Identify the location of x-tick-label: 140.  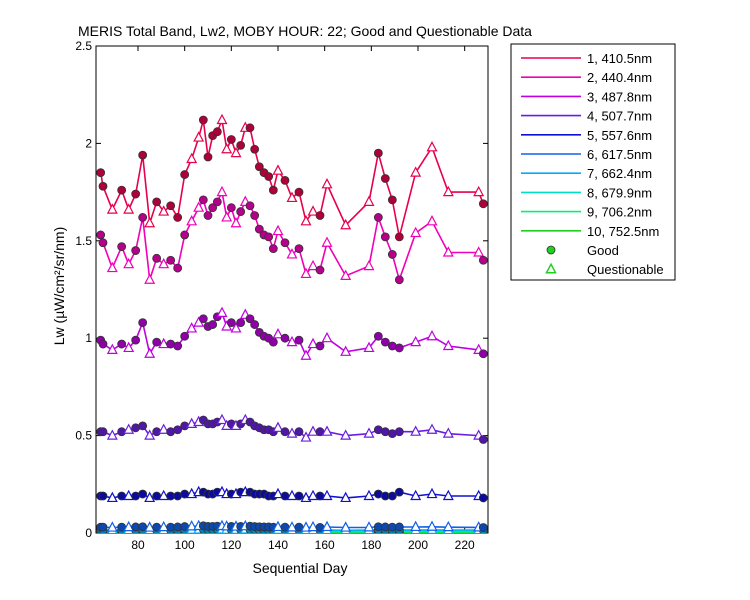
(278, 545).